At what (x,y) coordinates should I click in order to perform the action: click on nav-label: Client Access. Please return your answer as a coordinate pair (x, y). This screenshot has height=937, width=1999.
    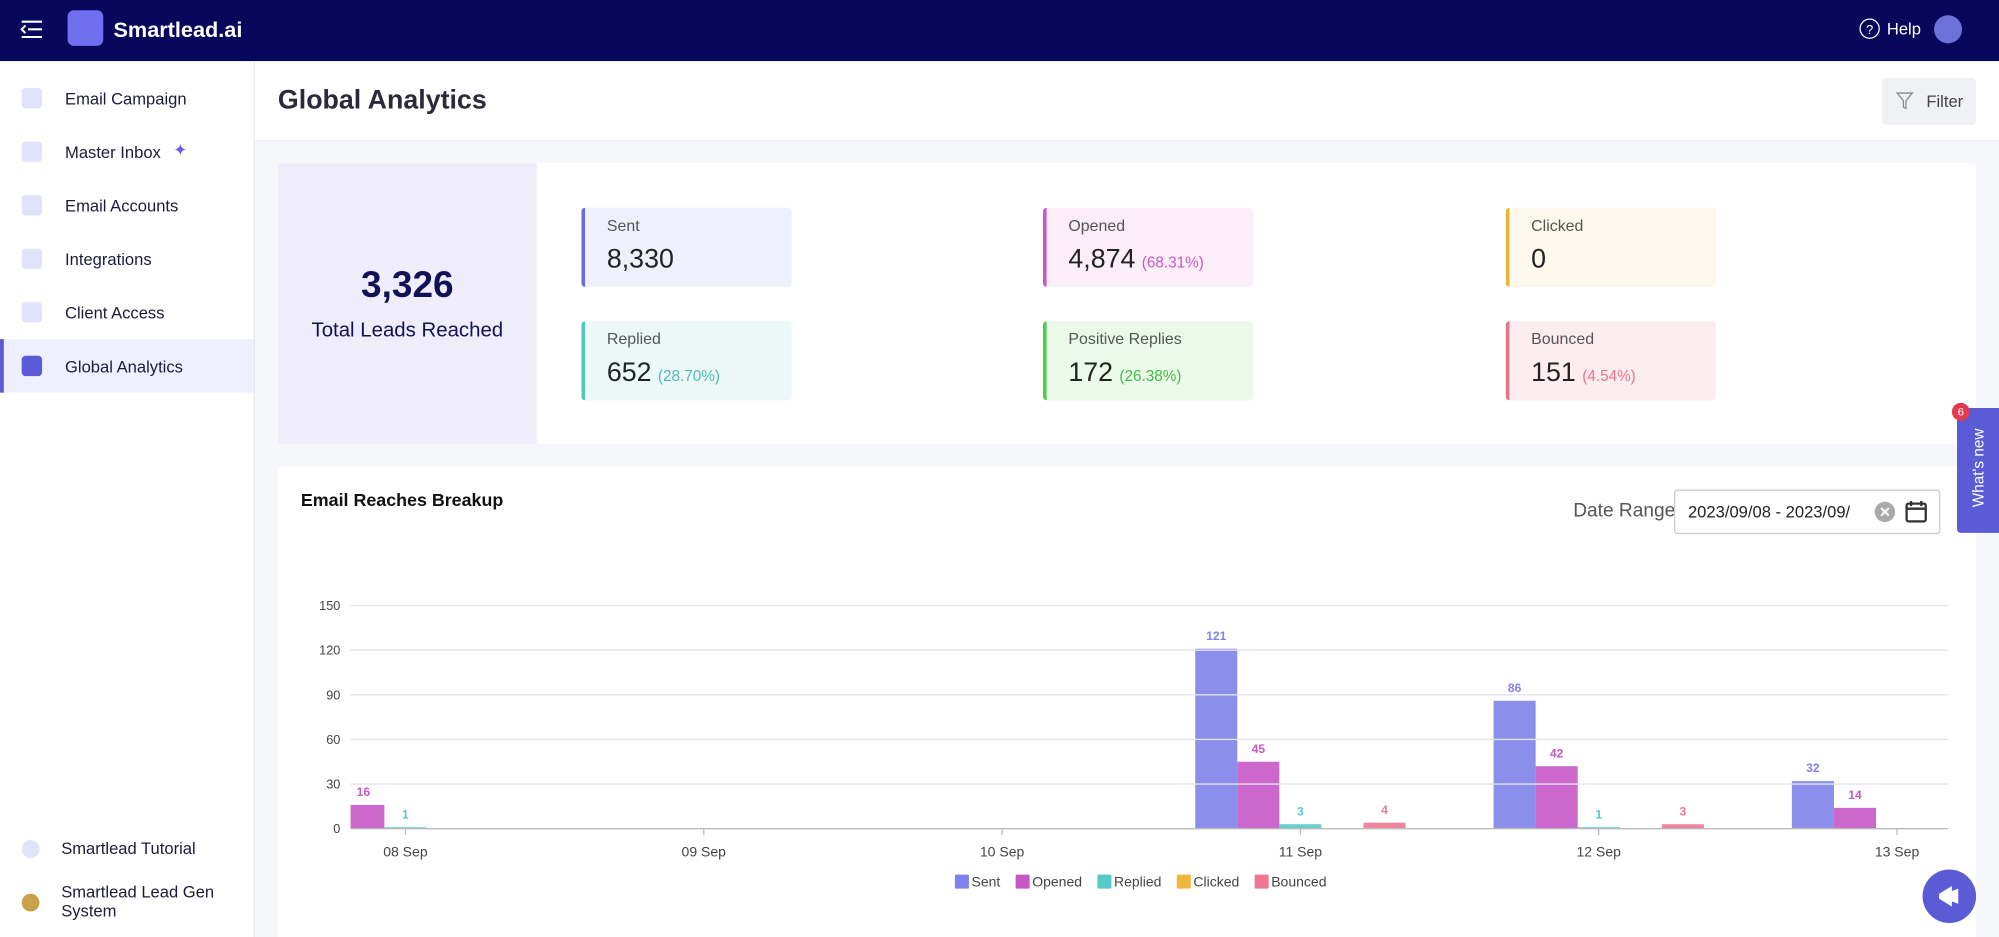
    Looking at the image, I should click on (115, 313).